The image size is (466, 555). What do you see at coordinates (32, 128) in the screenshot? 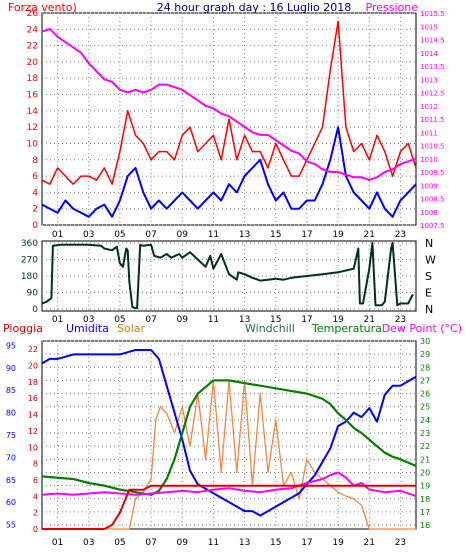
I see `wind-tick-label: 12` at bounding box center [32, 128].